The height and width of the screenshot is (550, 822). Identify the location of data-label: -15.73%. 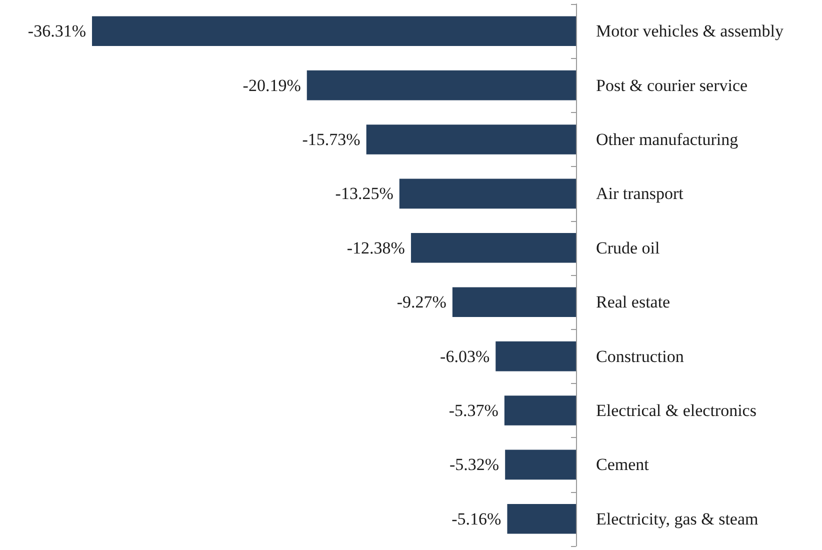
(331, 139).